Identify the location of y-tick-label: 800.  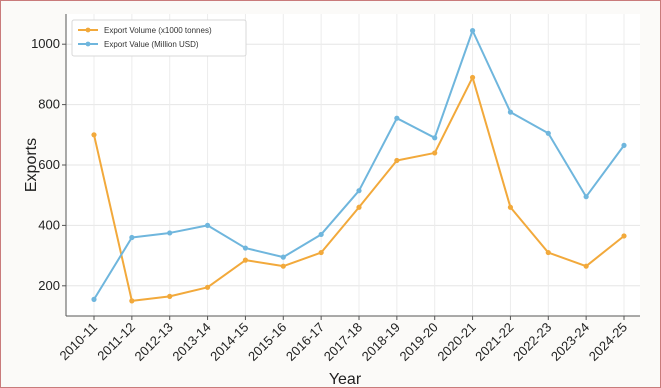
(49, 104).